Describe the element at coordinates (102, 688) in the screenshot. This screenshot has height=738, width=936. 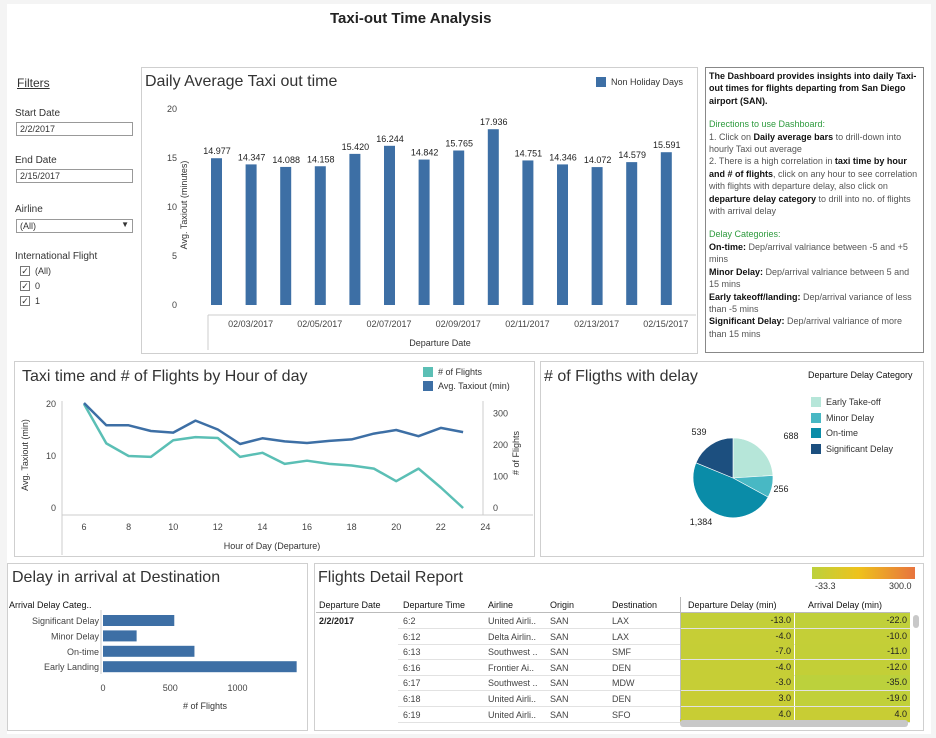
I see `x-tick-label: 0` at that location.